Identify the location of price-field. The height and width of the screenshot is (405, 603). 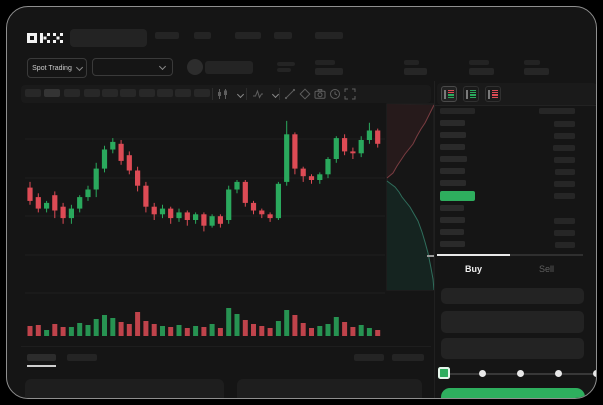
(512, 322).